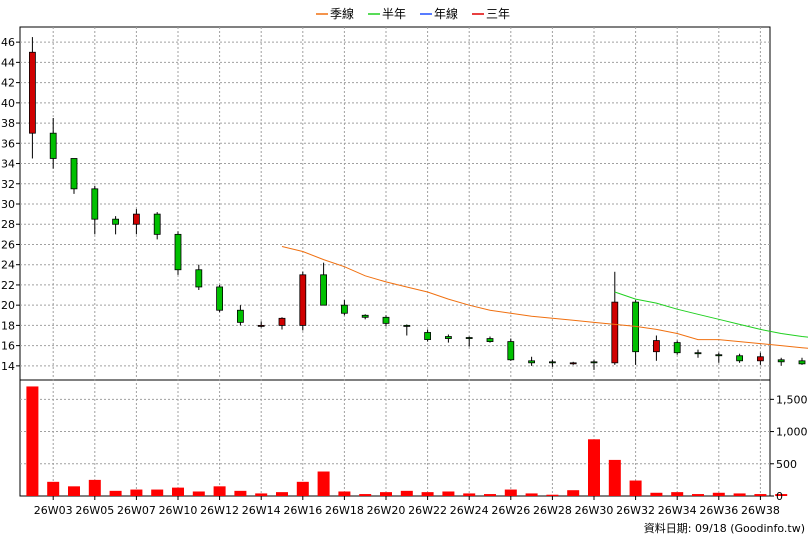 This screenshot has width=808, height=540. I want to click on legend-label: 三年, so click(498, 14).